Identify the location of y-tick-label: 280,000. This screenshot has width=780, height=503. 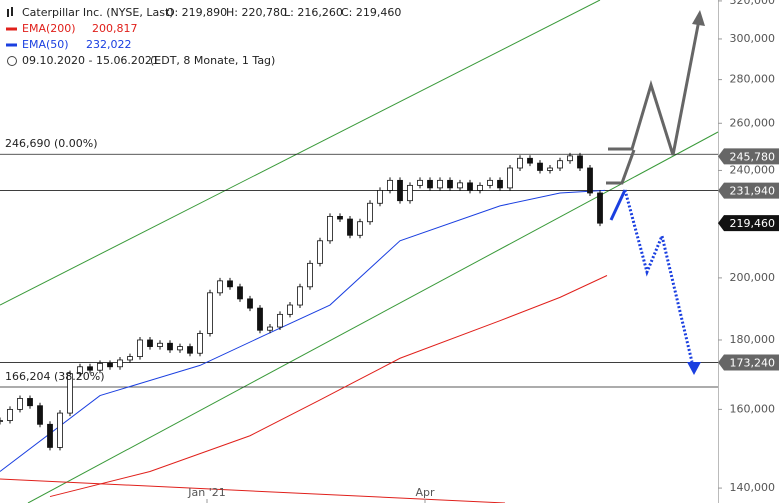
(753, 79).